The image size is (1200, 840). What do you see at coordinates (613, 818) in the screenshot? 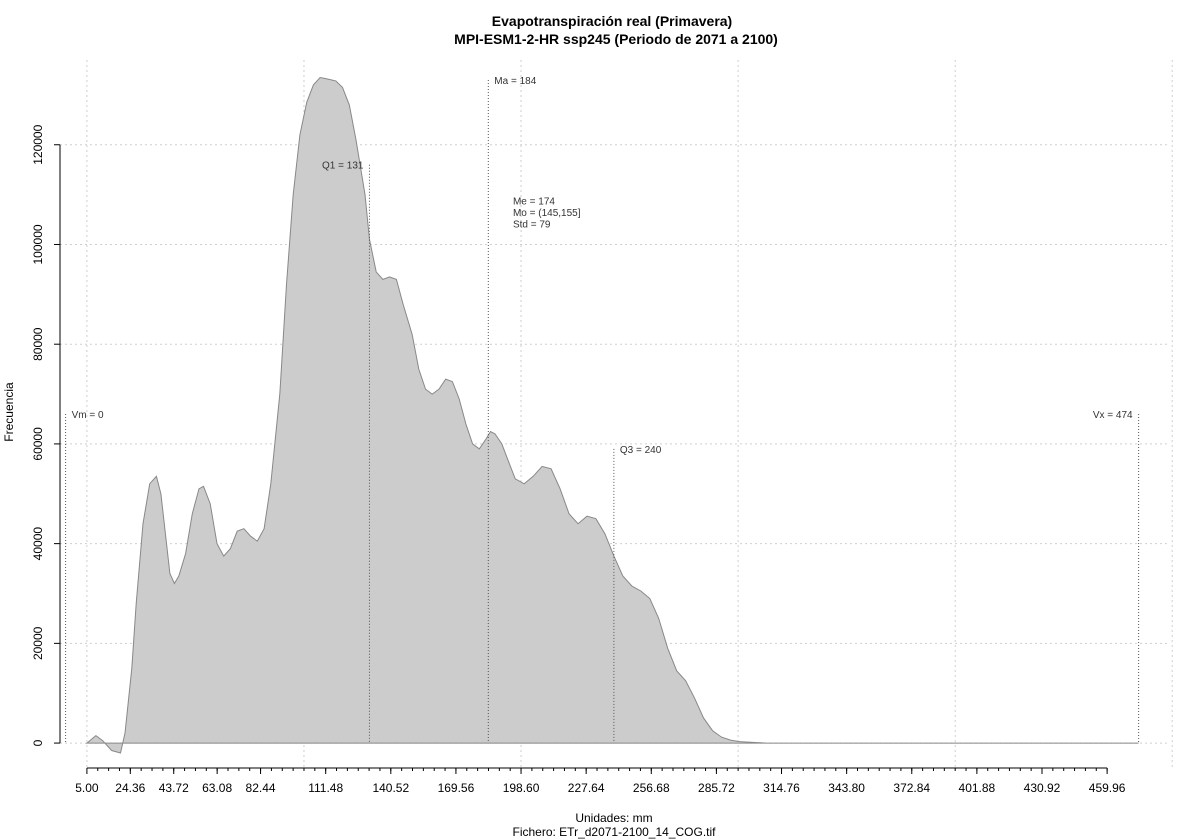
I see `x-axis-label: Unidades: mm` at bounding box center [613, 818].